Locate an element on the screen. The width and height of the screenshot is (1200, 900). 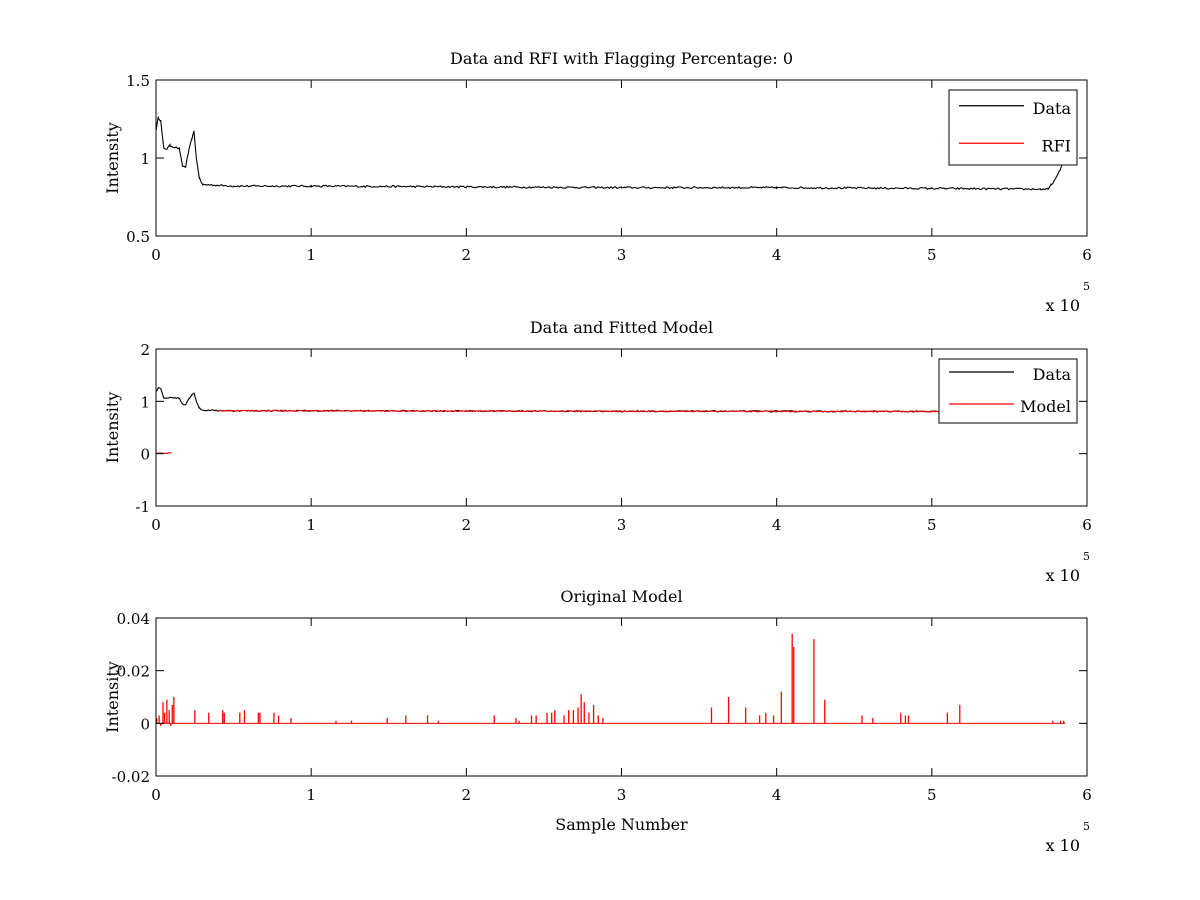
legend: Data Model is located at coordinates (1008, 391).